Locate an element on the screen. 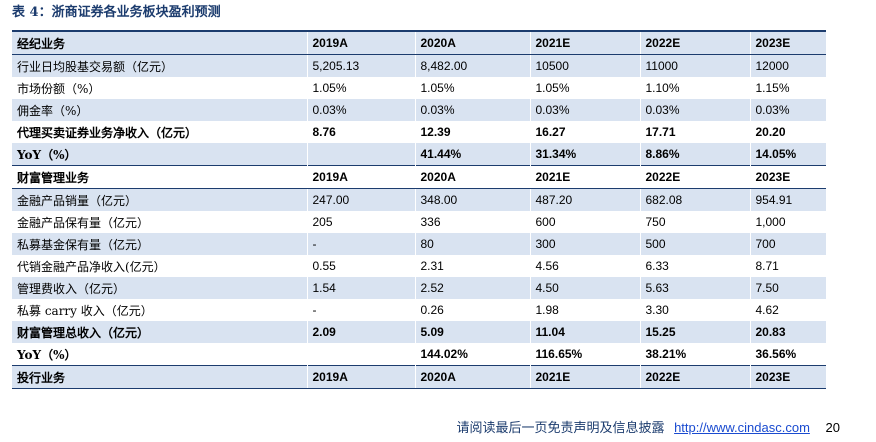 This screenshot has width=876, height=442. cell: 5.63 is located at coordinates (695, 288).